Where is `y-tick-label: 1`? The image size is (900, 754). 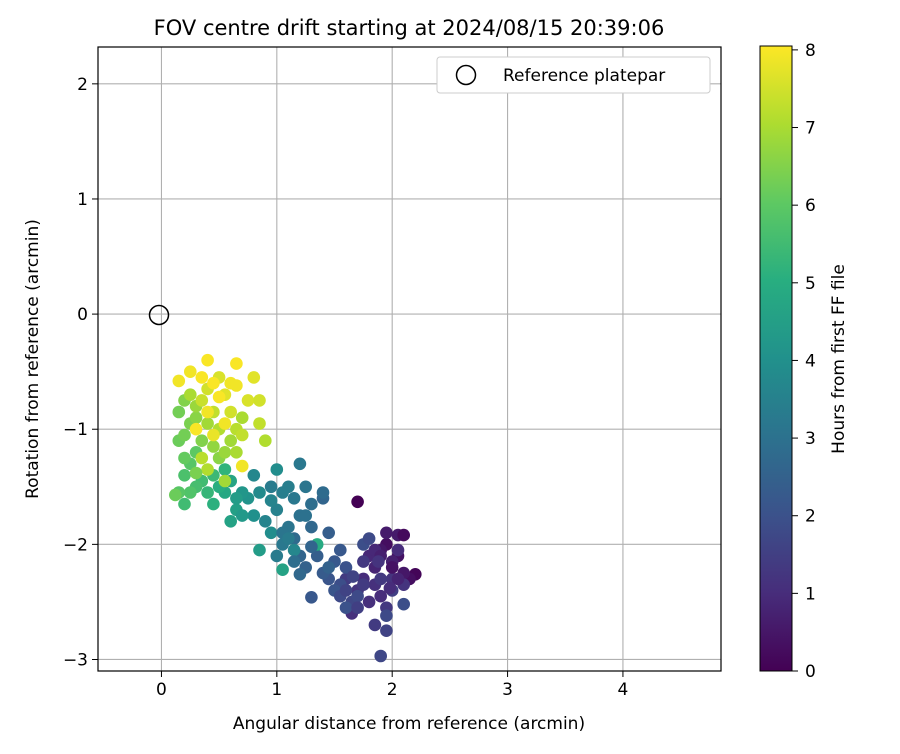
y-tick-label: 1 is located at coordinates (82, 200).